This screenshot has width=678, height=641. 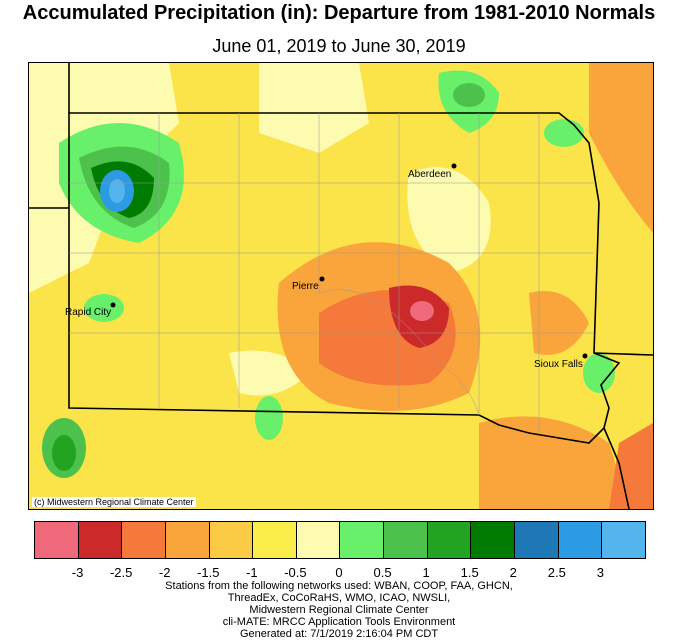 What do you see at coordinates (429, 174) in the screenshot?
I see `city-label-aberdeen: Aberdeen` at bounding box center [429, 174].